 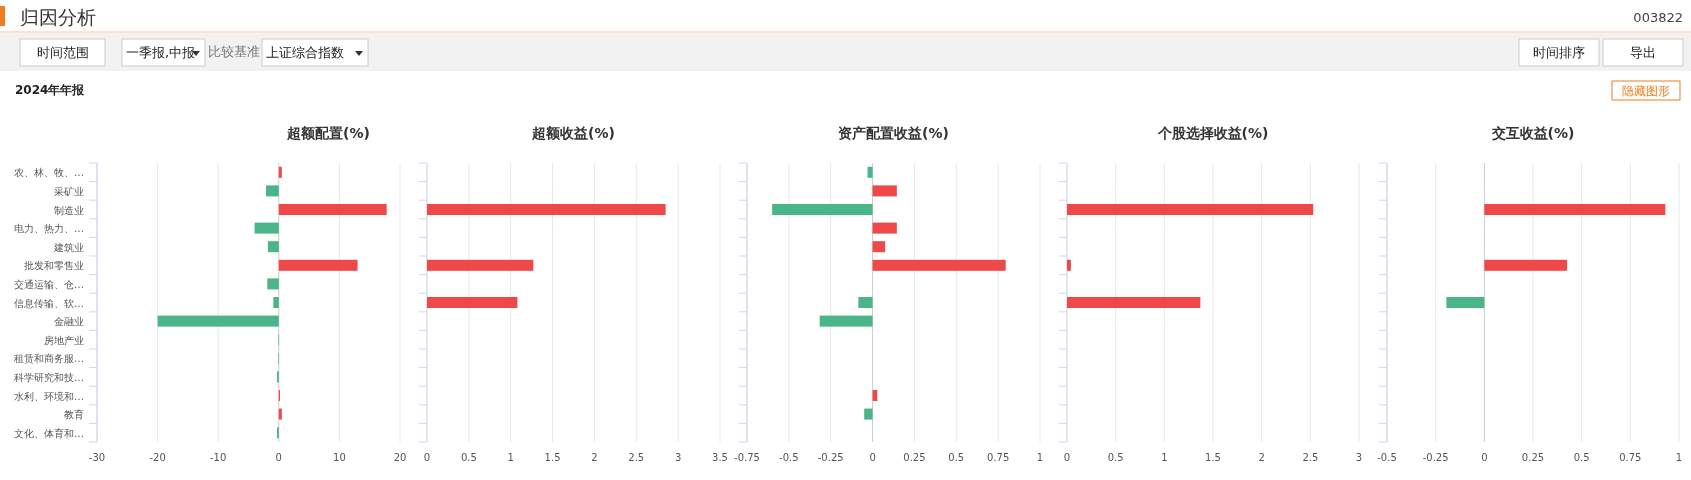 What do you see at coordinates (720, 457) in the screenshot?
I see `x-tick-label: 3.5` at bounding box center [720, 457].